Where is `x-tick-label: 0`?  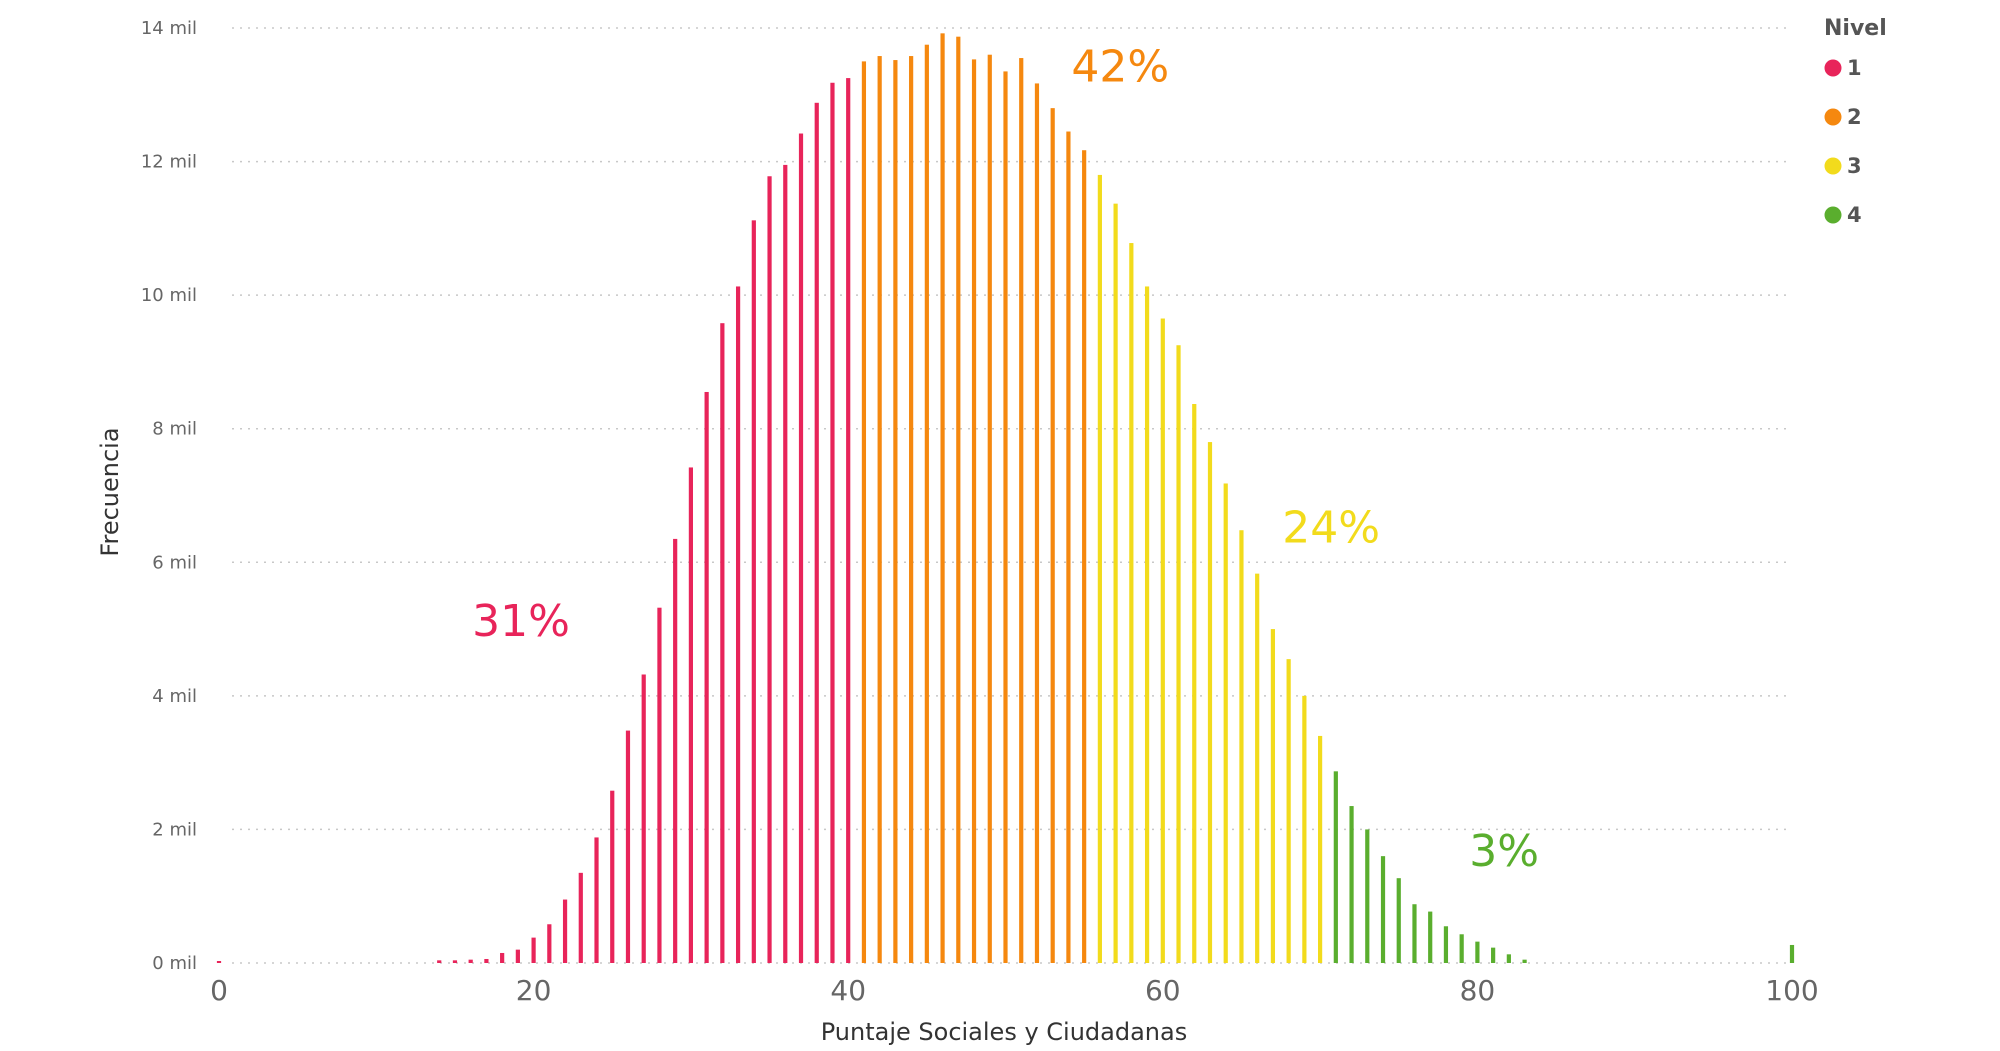
x-tick-label: 0 is located at coordinates (219, 990).